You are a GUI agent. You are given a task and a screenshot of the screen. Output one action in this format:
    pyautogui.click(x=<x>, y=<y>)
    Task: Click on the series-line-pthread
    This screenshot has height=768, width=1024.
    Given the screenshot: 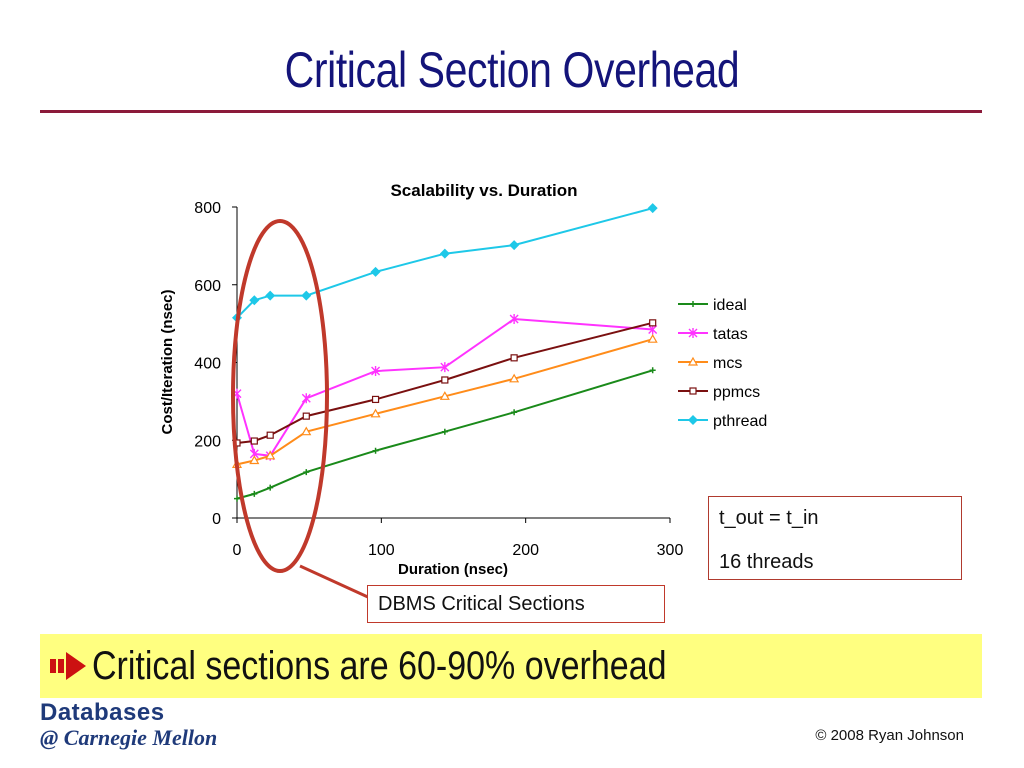 What is the action you would take?
    pyautogui.click(x=444, y=263)
    